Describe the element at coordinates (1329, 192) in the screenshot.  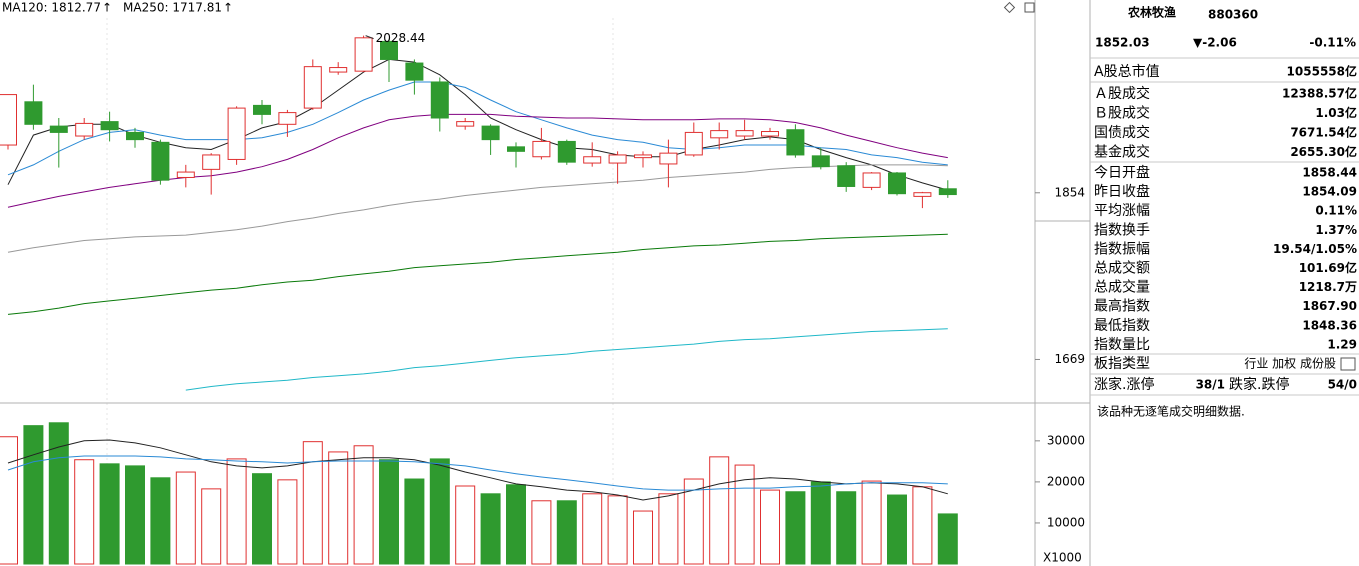
I see `info-value: 1854.09` at that location.